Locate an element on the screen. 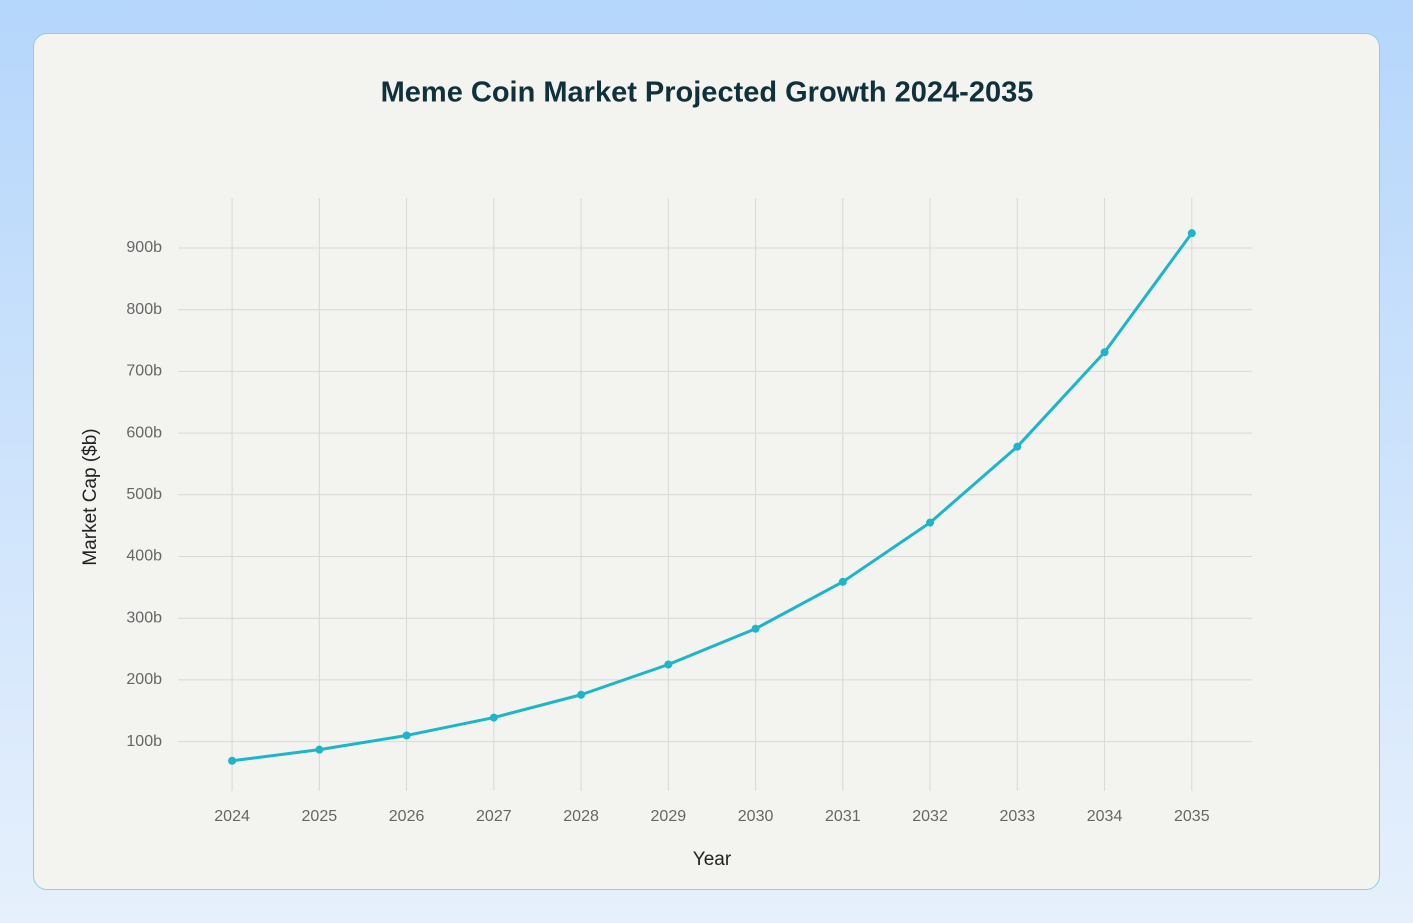  x-tick-label: 2031 is located at coordinates (843, 816).